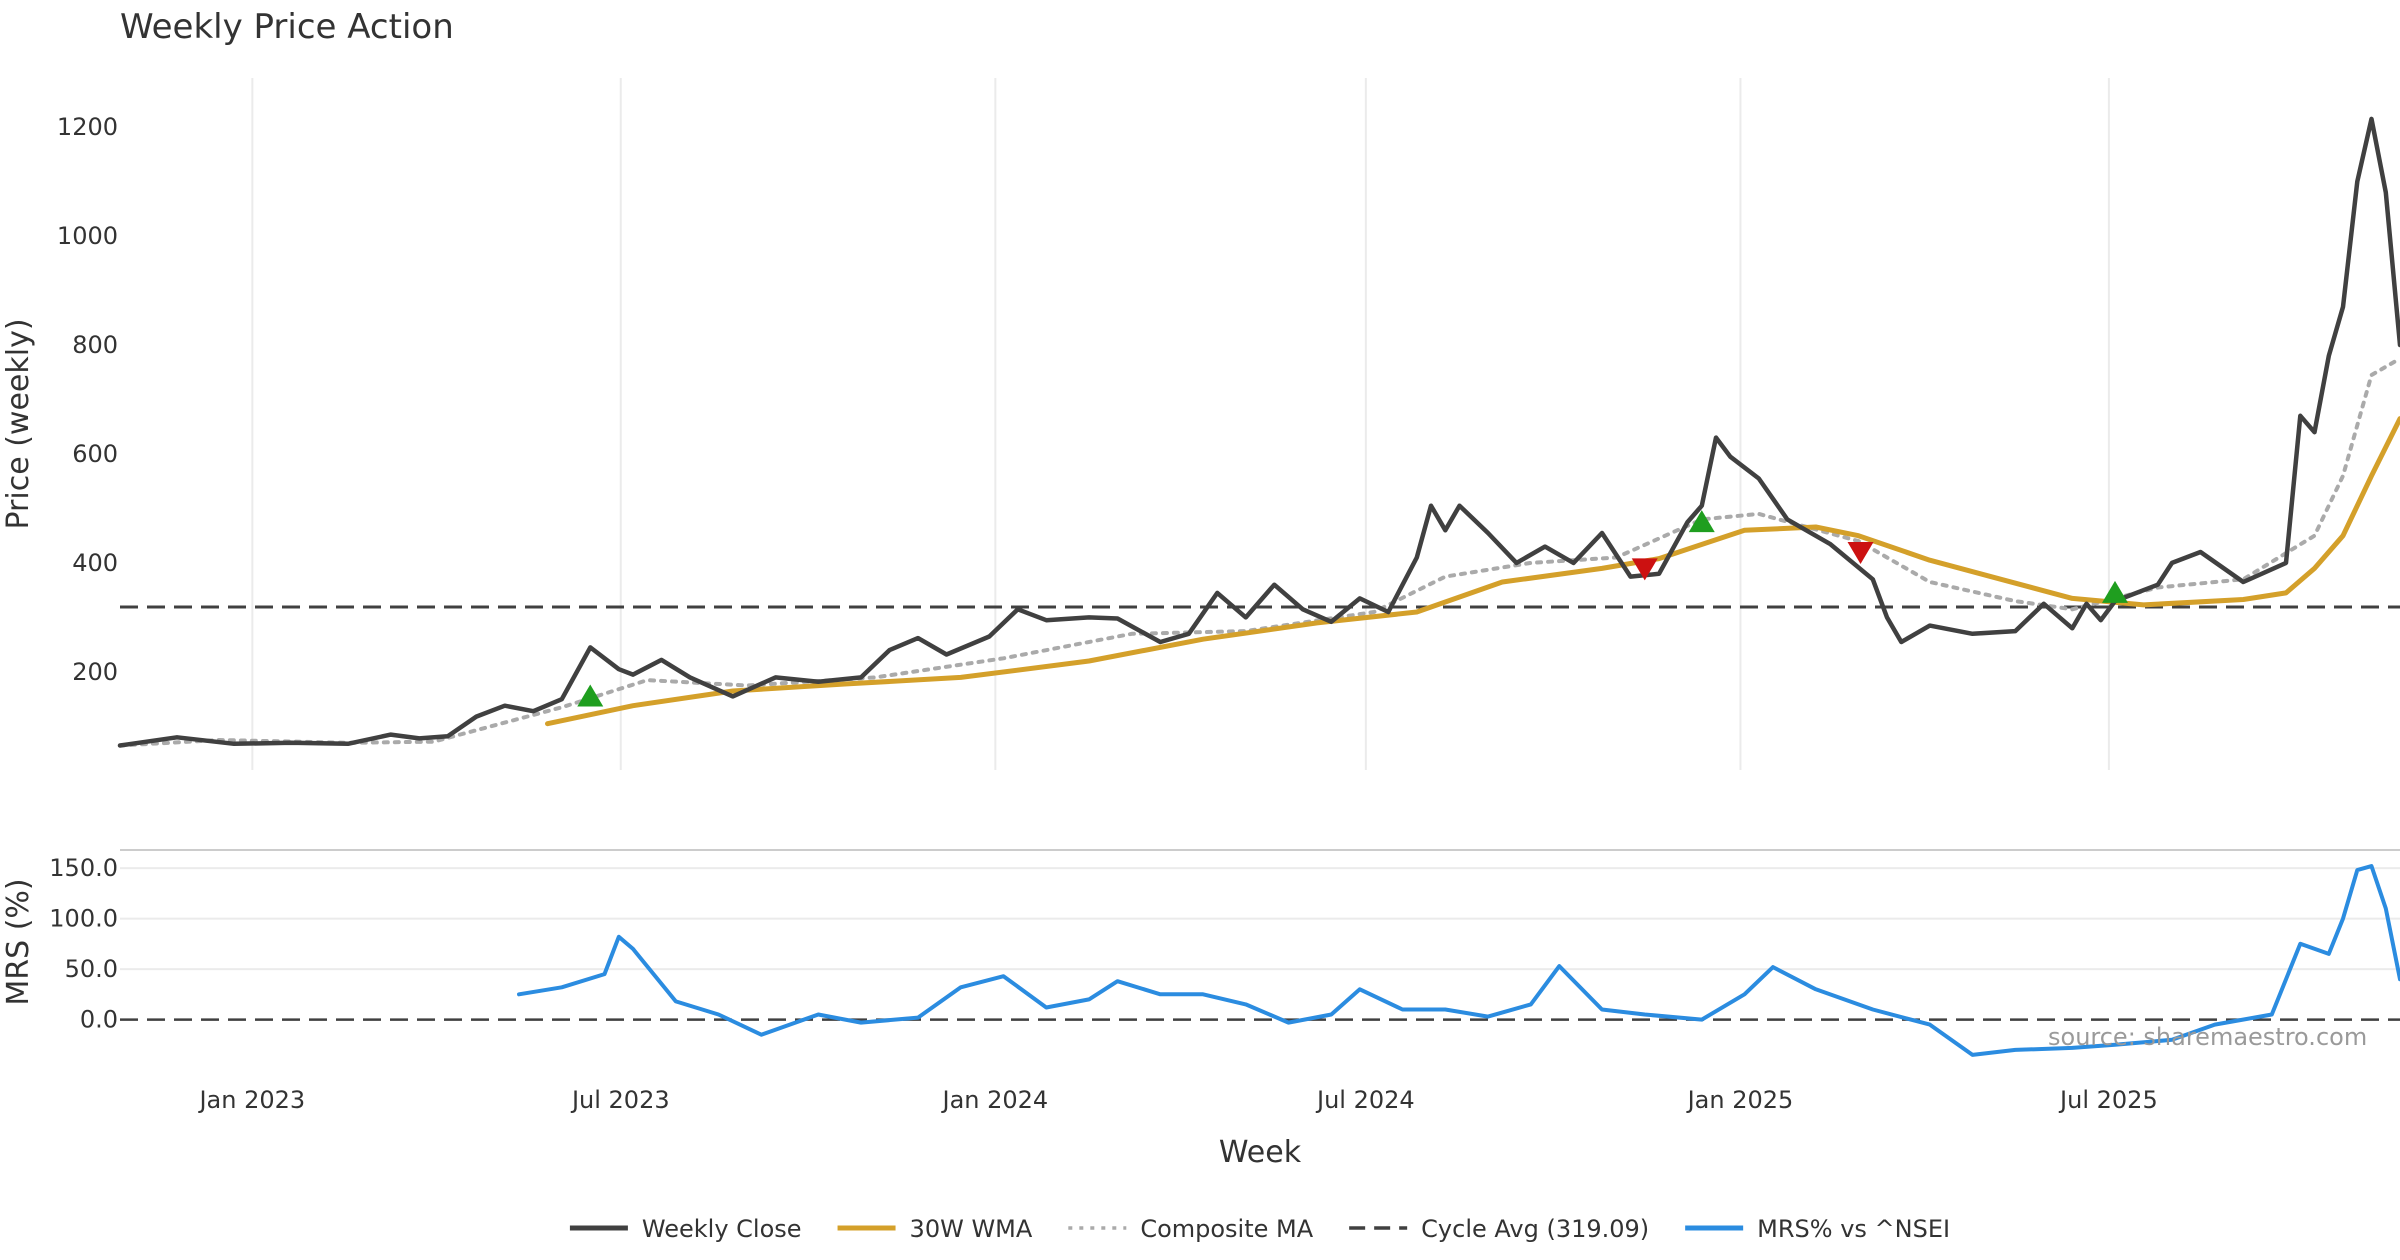 Image resolution: width=2400 pixels, height=1260 pixels. What do you see at coordinates (95, 454) in the screenshot?
I see `price-y-tick-label: 600` at bounding box center [95, 454].